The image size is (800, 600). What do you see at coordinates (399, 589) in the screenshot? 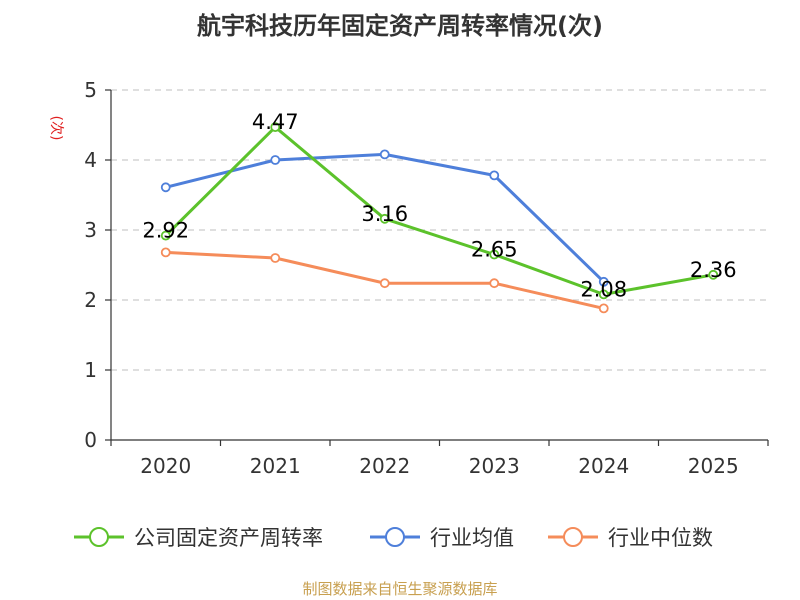
I see `source-note: 制图数据来自恒生聚源数据库` at bounding box center [399, 589].